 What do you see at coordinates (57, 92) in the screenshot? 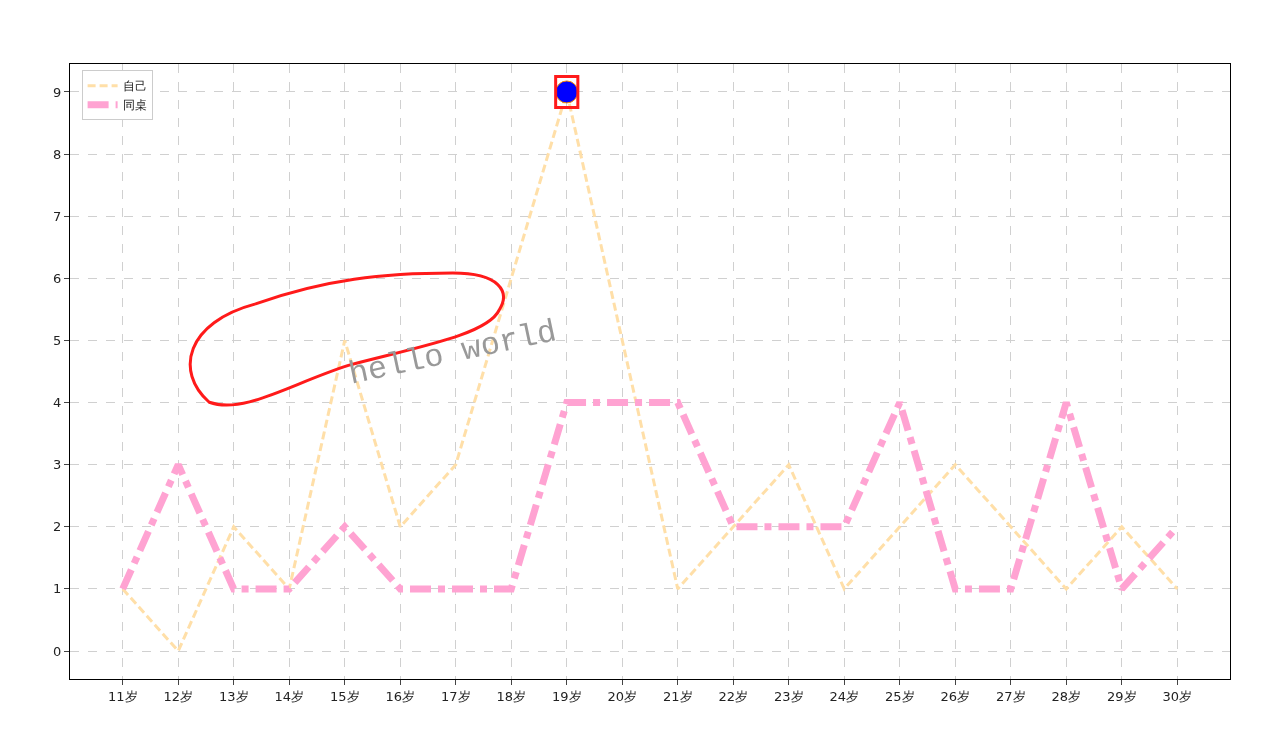
I see `y-tick-label: 9` at bounding box center [57, 92].